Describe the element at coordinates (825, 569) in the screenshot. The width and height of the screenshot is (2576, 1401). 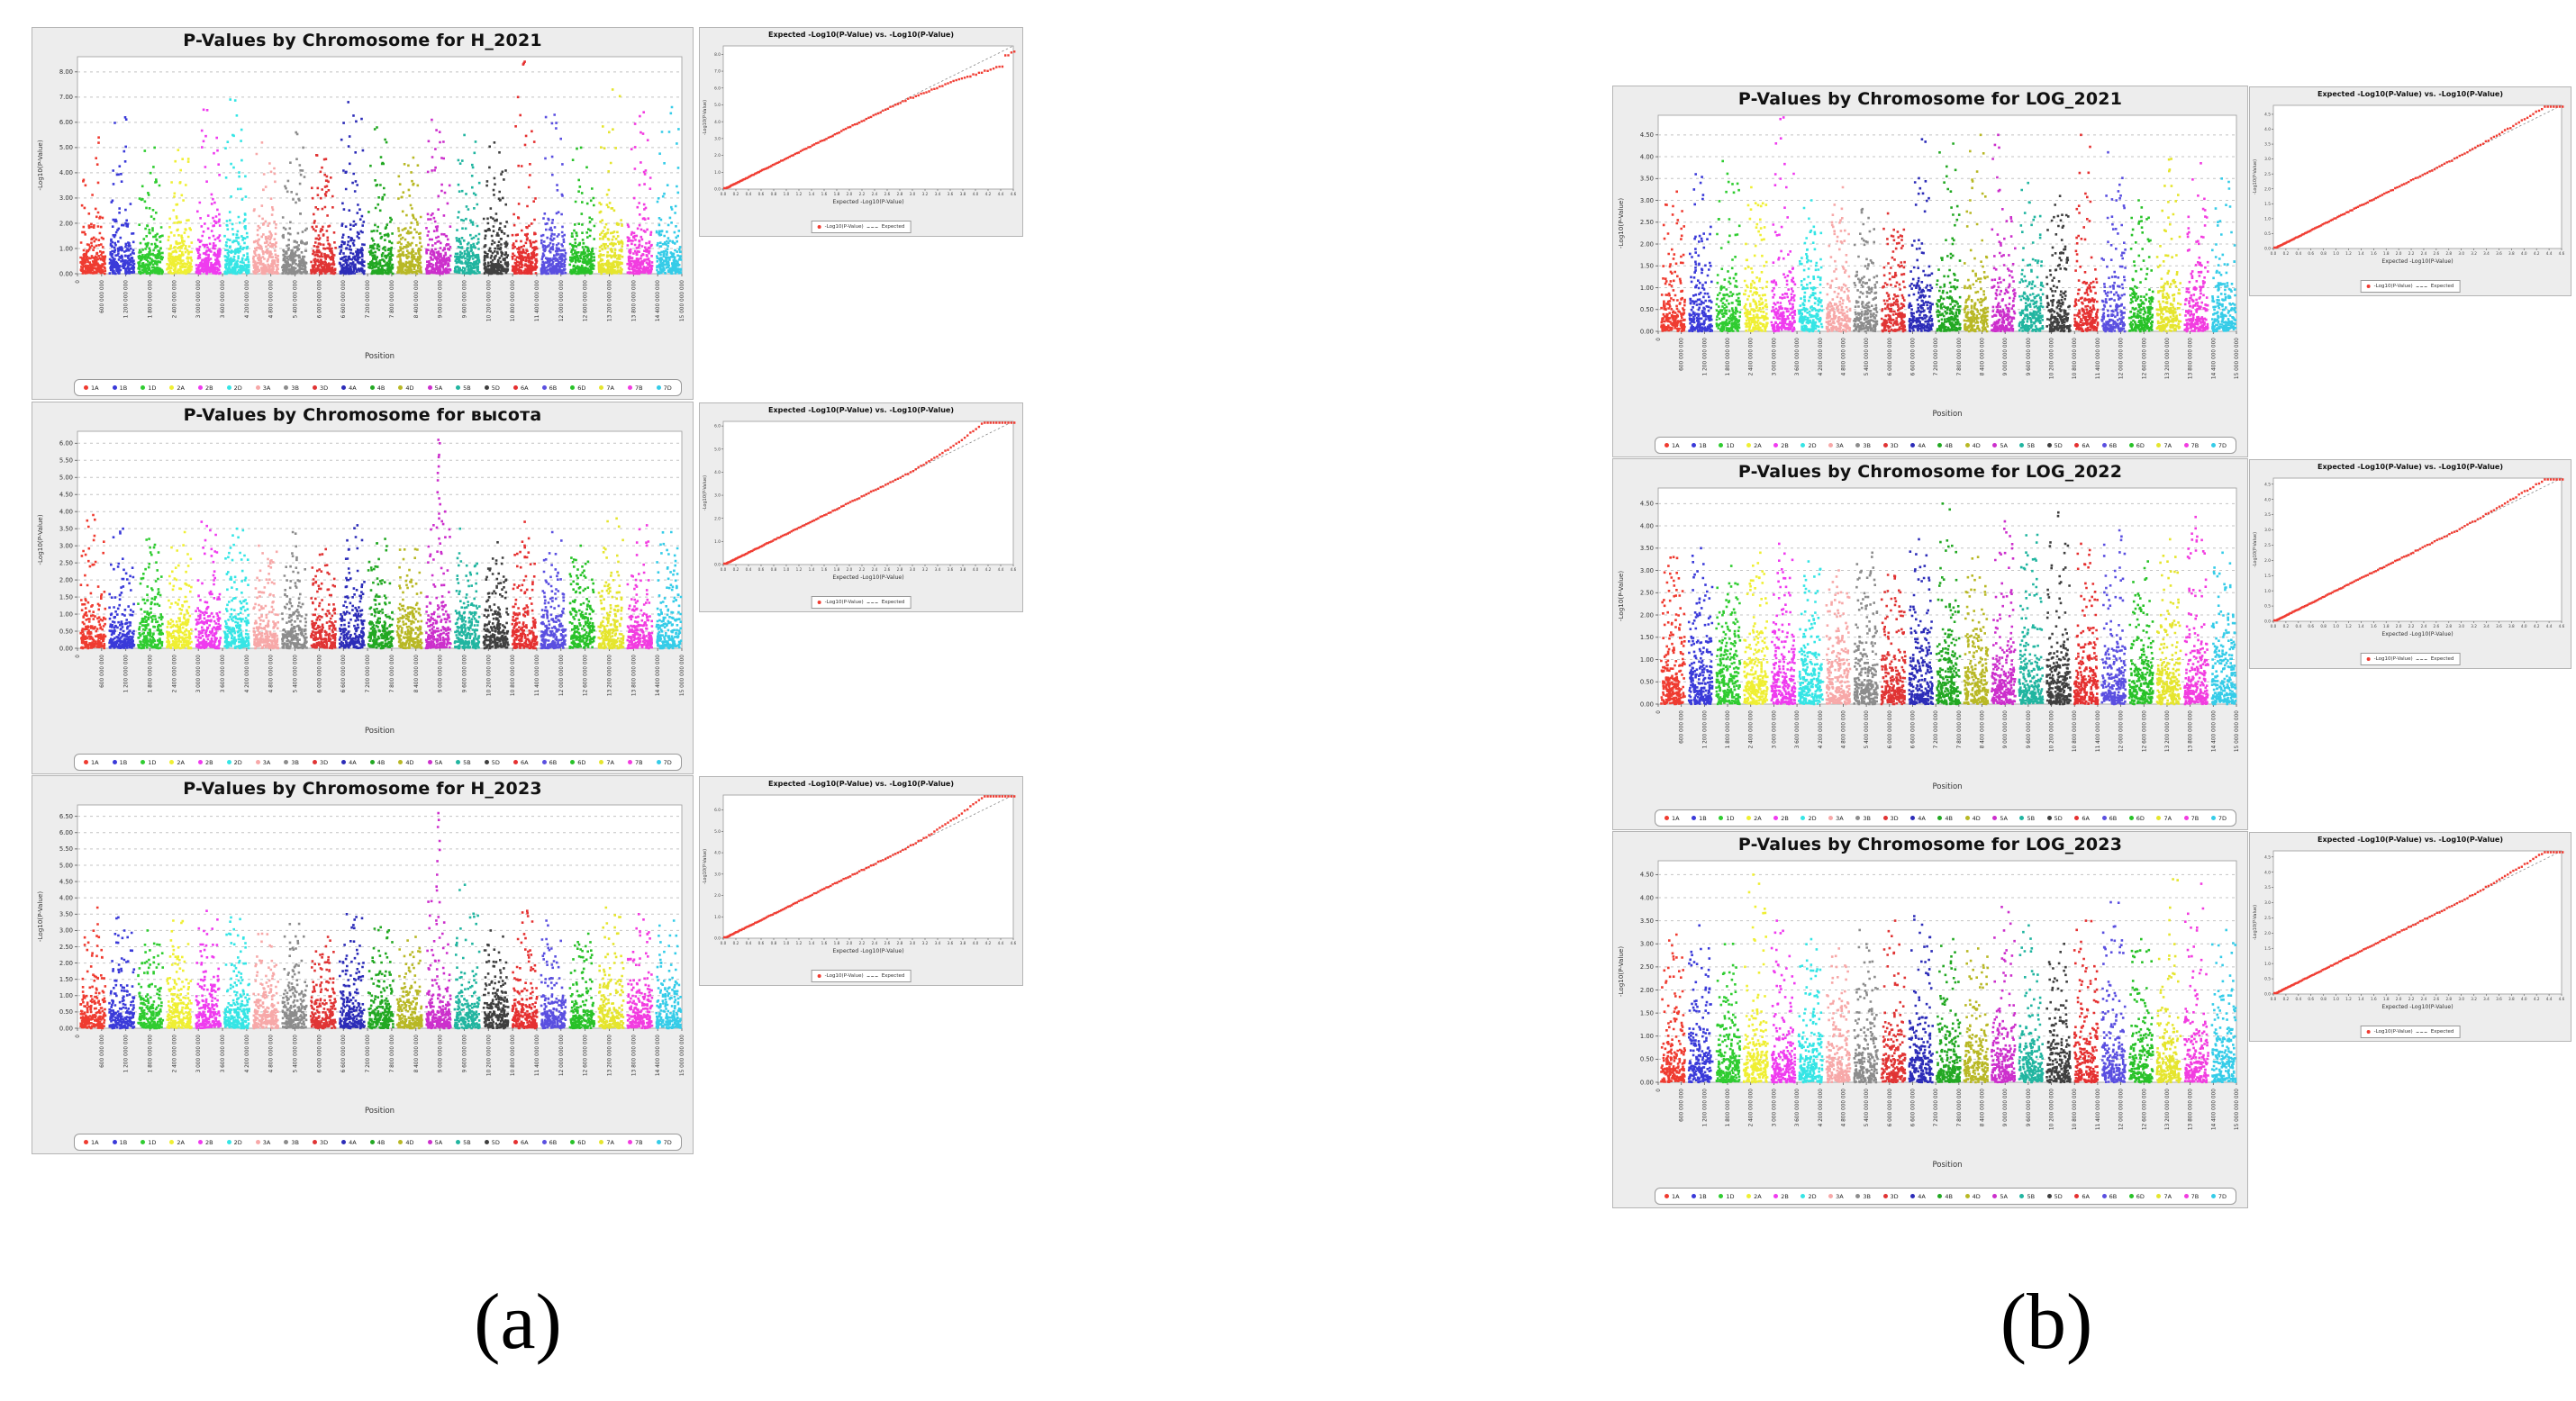
I see `svg-text: 1.6` at that location.